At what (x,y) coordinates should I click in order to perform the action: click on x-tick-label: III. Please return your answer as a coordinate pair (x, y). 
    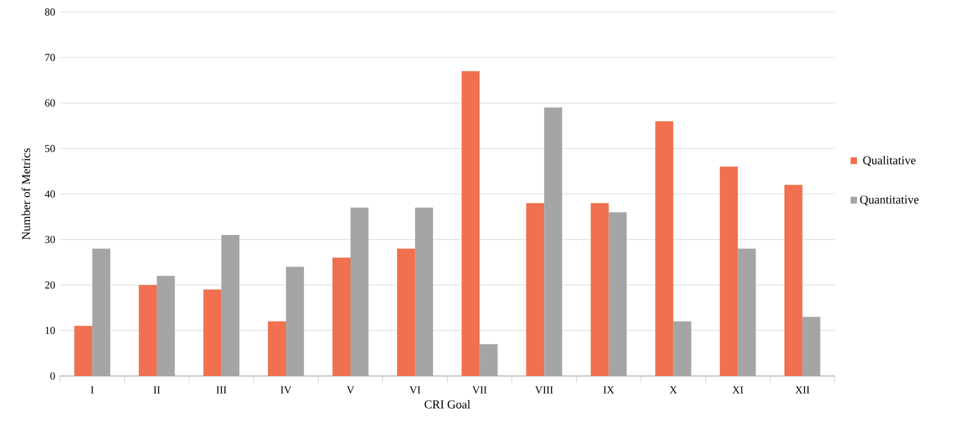
    Looking at the image, I should click on (221, 390).